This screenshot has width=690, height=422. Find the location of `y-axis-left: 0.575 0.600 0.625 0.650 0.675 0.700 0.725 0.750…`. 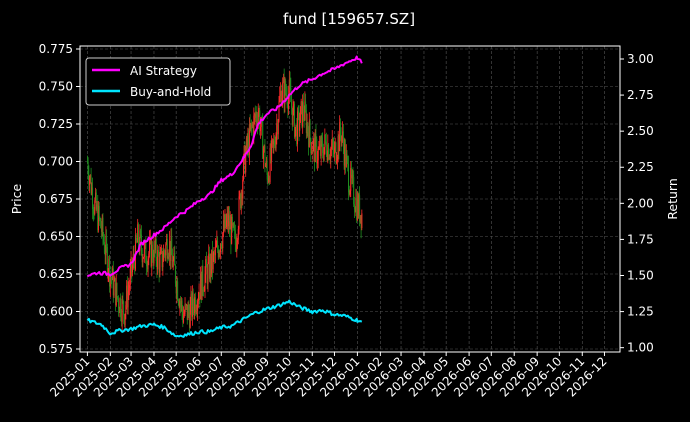

y-axis-left: 0.575 0.600 0.625 0.650 0.675 0.700 0.725 0.750… is located at coordinates (59, 199).